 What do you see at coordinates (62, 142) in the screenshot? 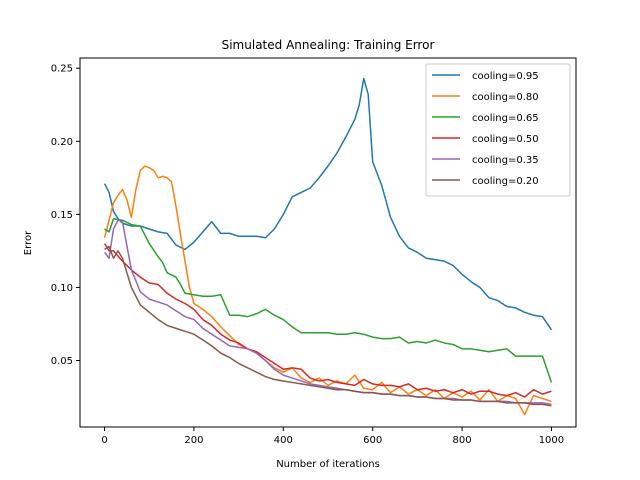
I see `y-tick-label: 0.20` at bounding box center [62, 142].